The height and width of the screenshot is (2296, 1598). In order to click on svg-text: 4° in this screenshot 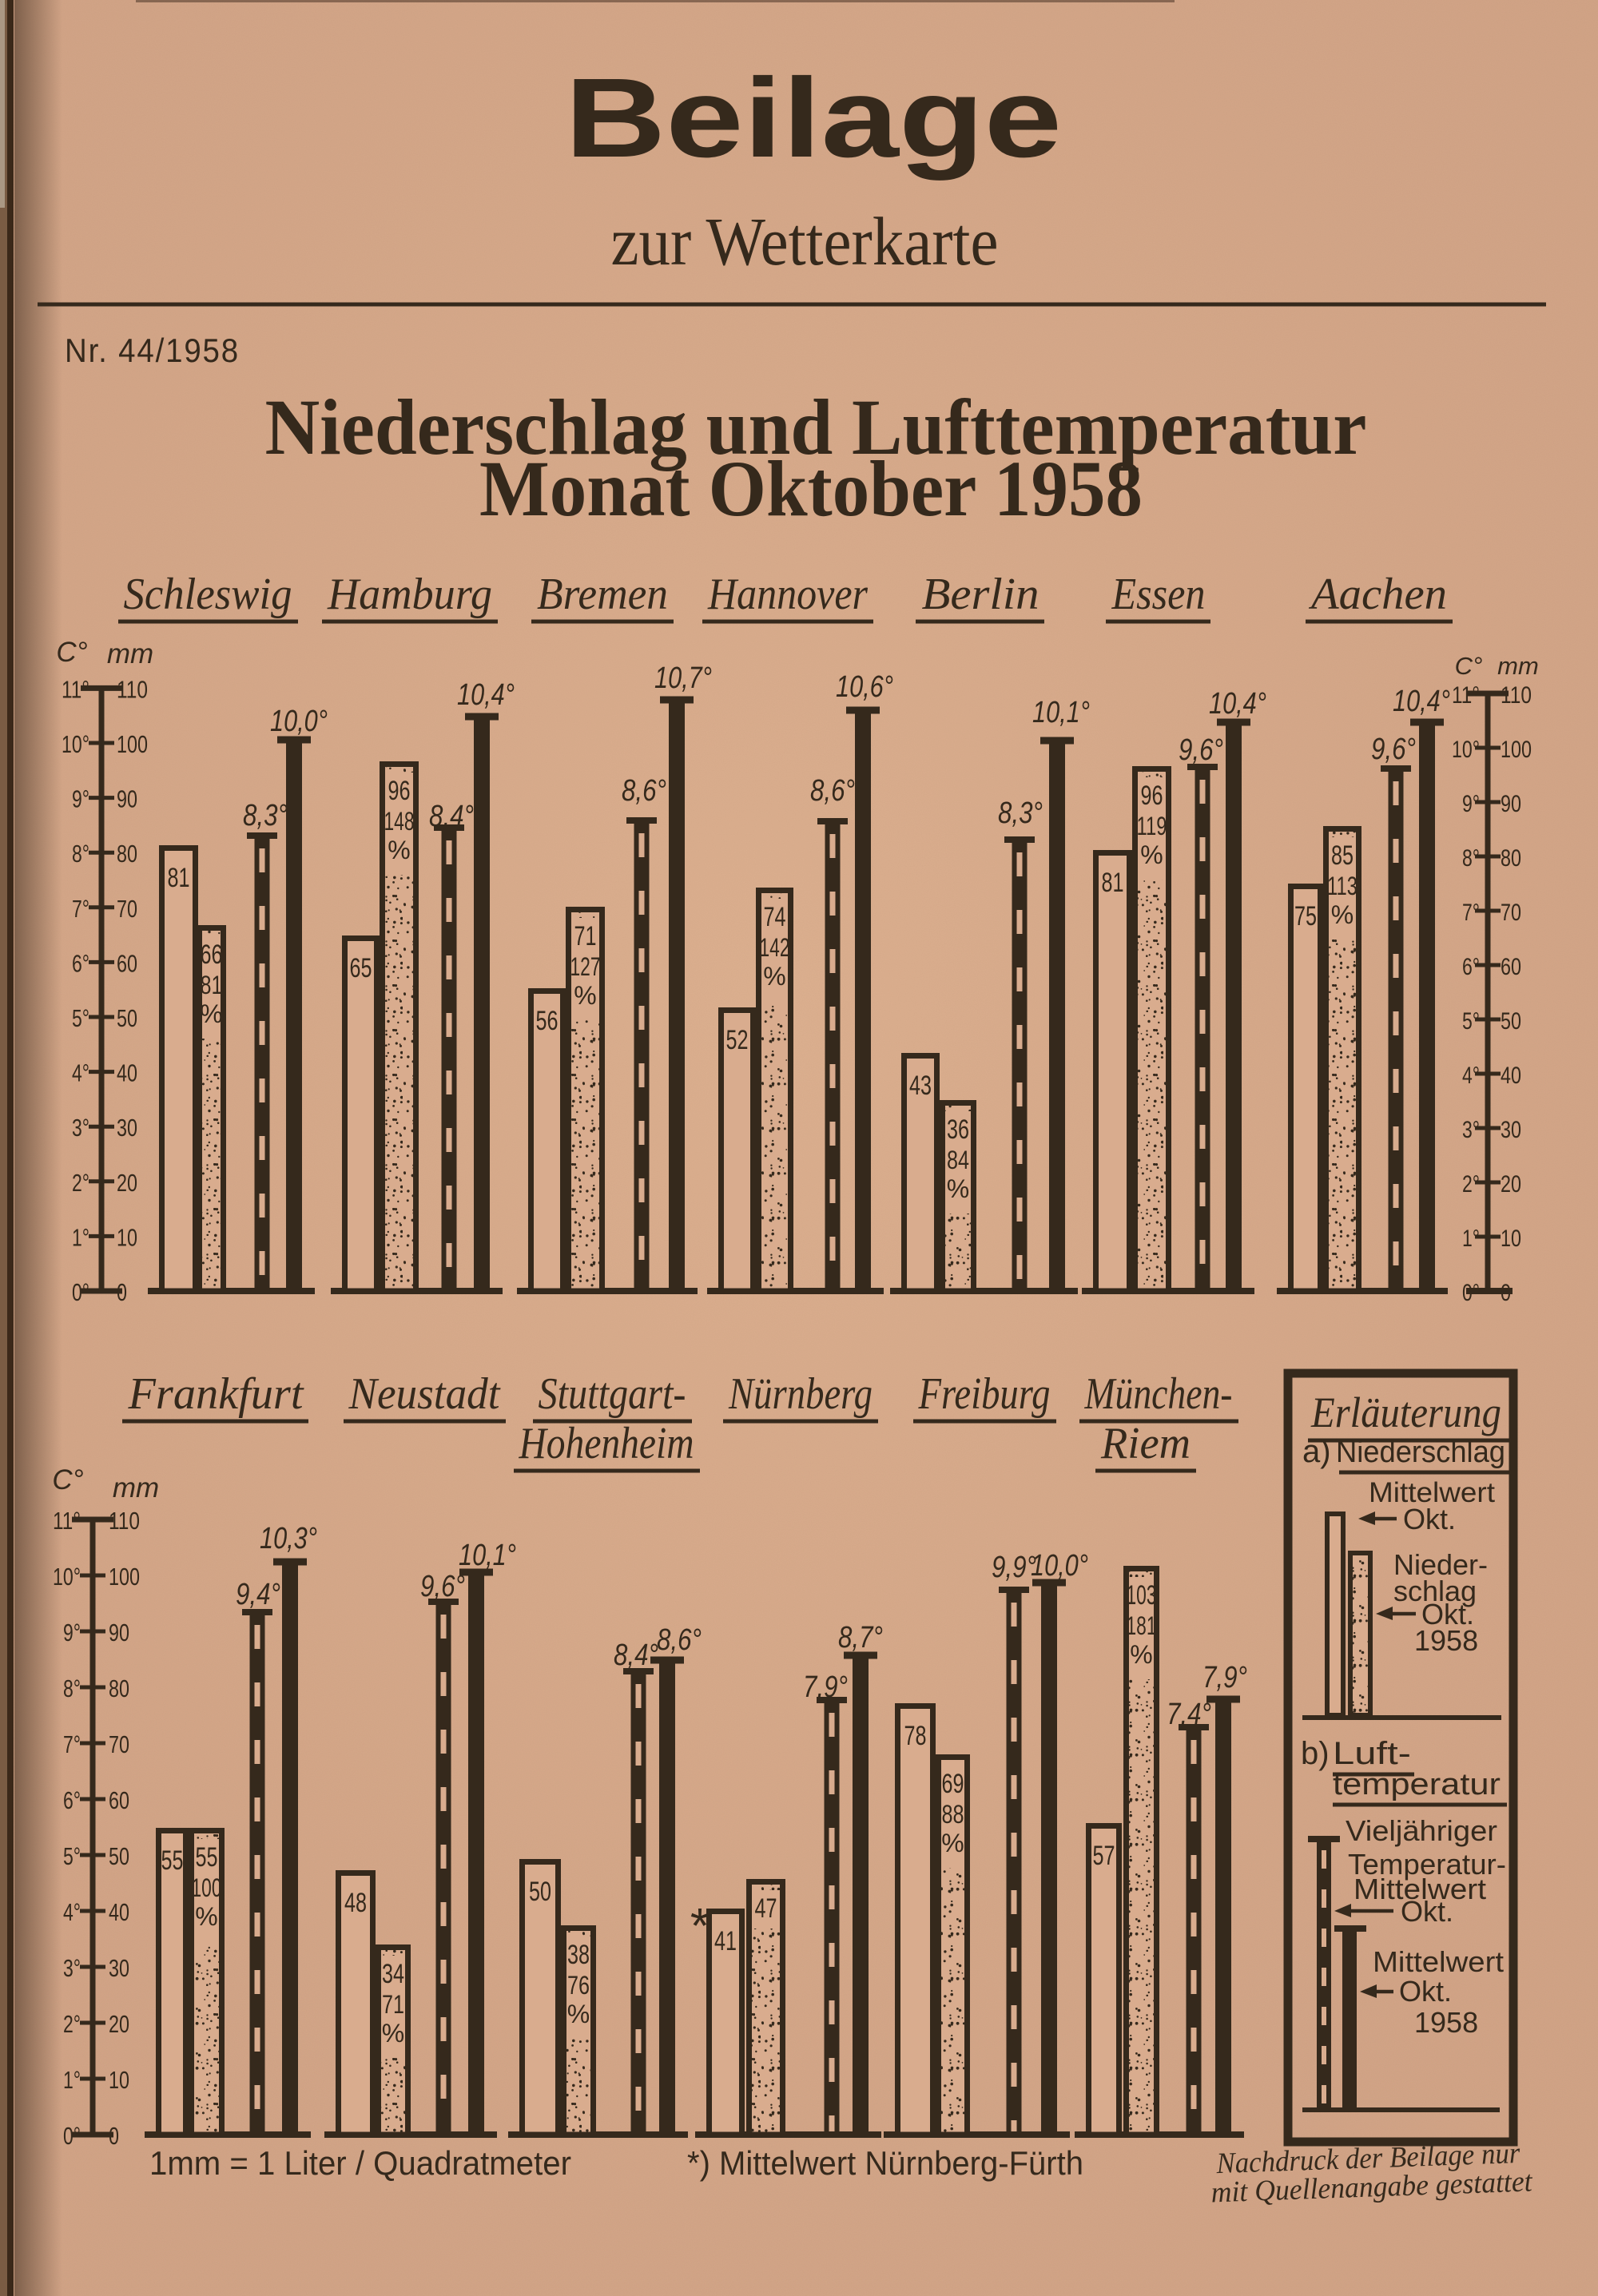, I will do `click(80, 1073)`.